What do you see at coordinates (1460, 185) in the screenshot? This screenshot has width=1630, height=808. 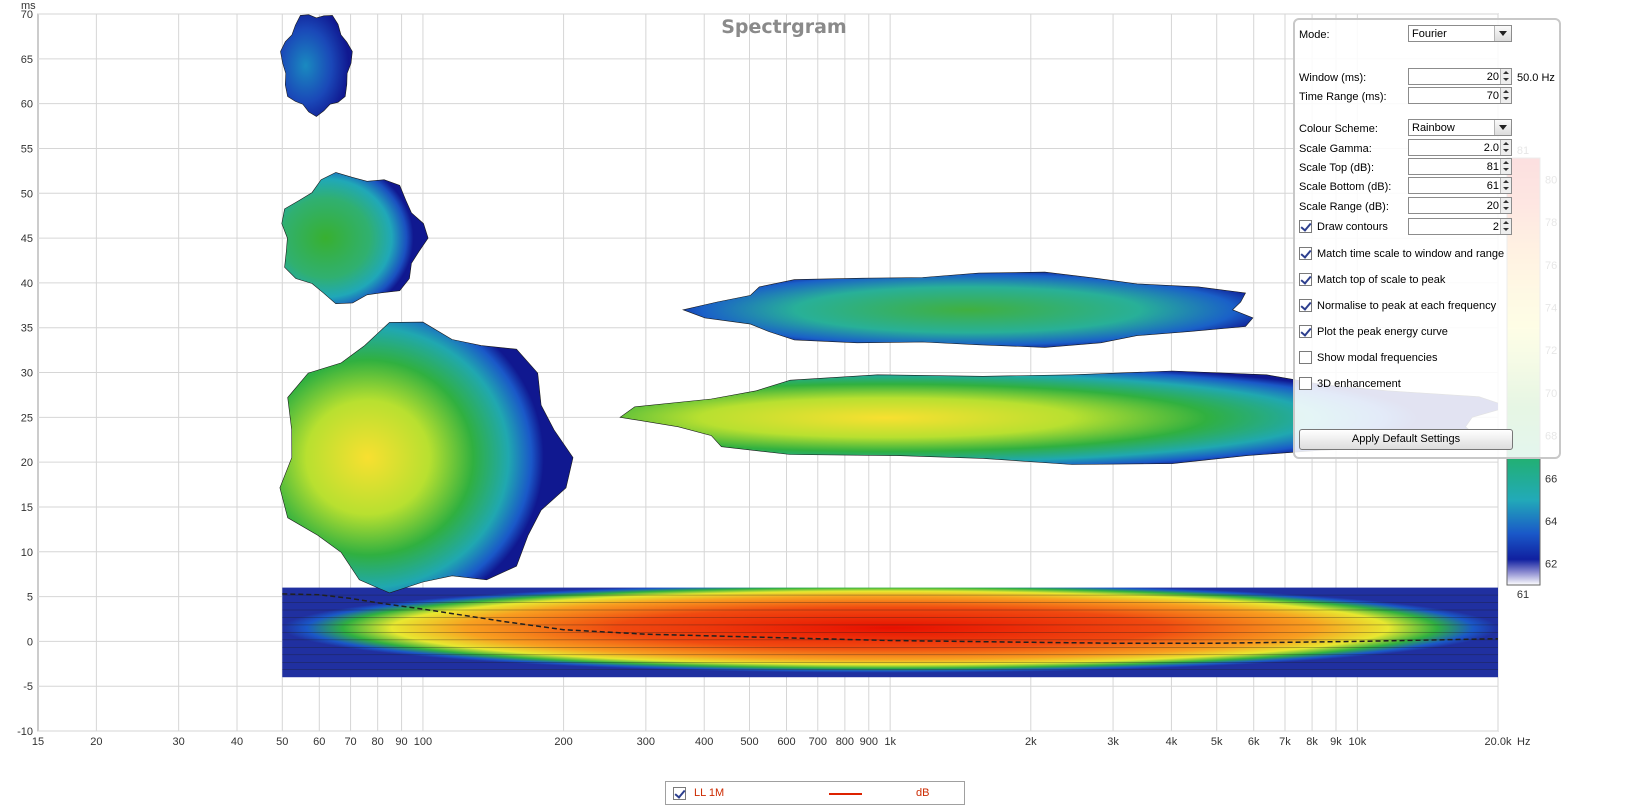 I see `scale-bottom-input: 61` at bounding box center [1460, 185].